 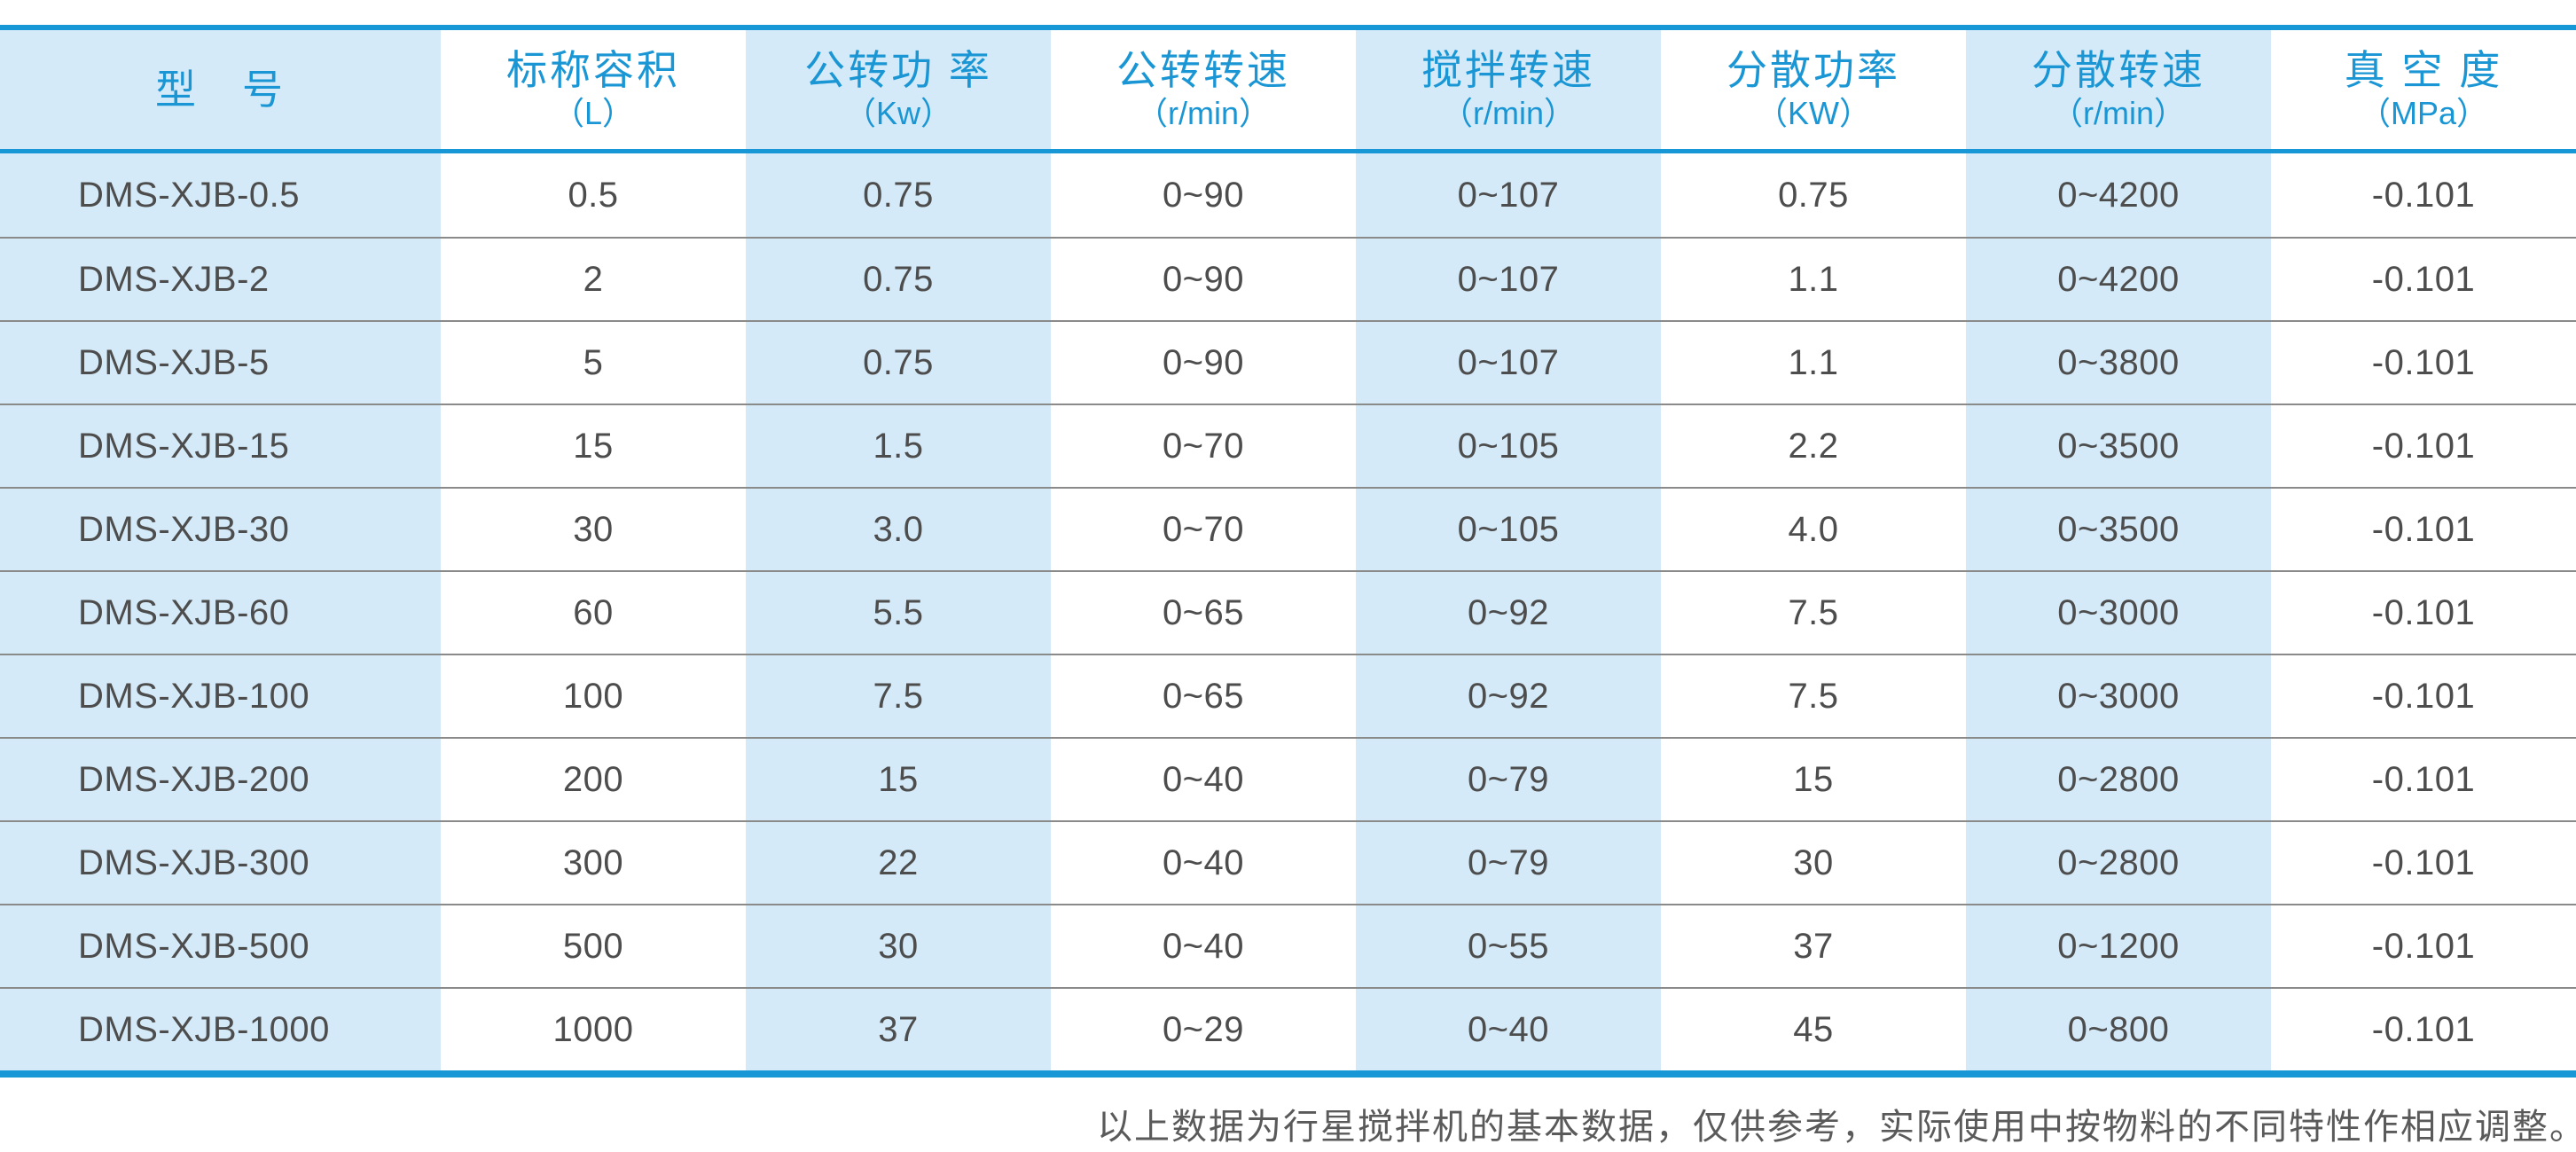 I want to click on header-dispersing-speed: 分散转速 （r/min）, so click(x=2118, y=90).